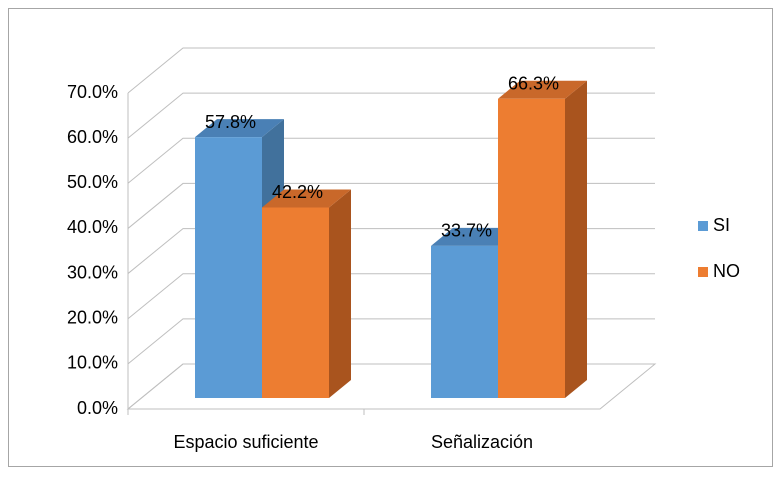  I want to click on data-label: 42.2%, so click(297, 192).